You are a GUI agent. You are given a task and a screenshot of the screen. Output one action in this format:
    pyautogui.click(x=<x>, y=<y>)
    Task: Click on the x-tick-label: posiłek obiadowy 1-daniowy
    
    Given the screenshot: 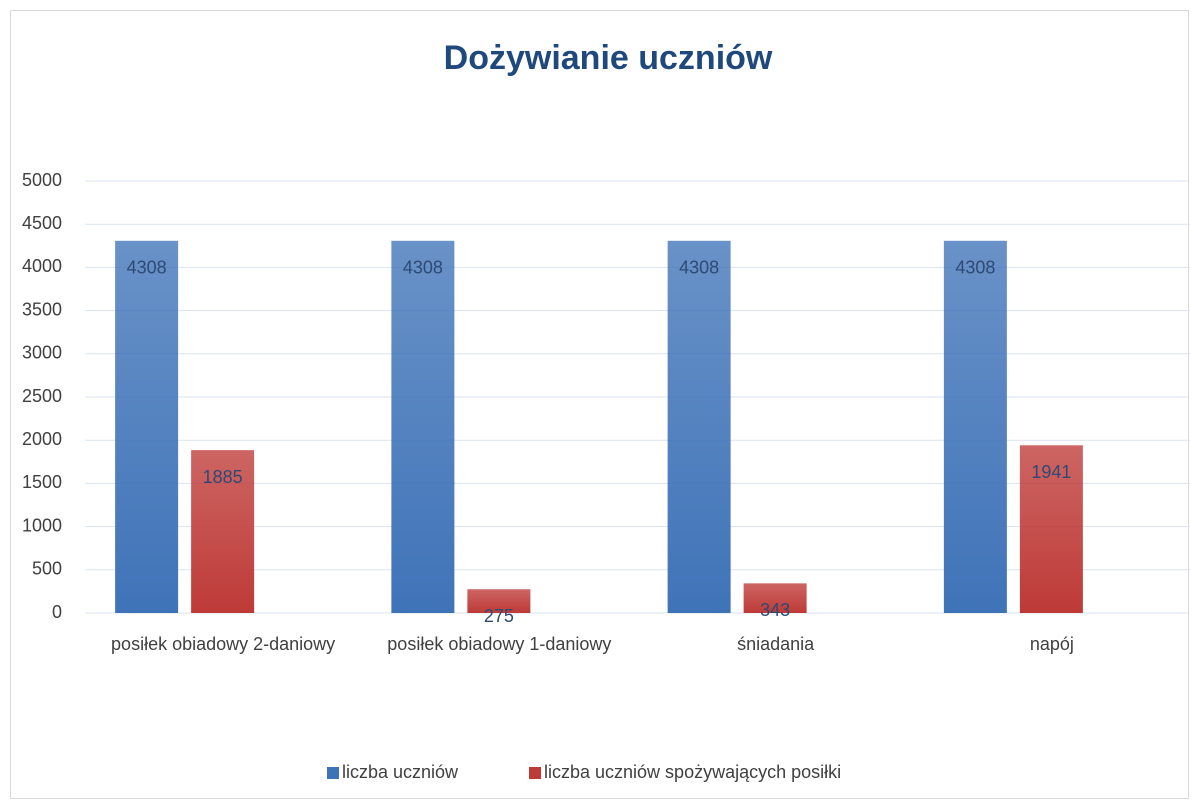 What is the action you would take?
    pyautogui.click(x=499, y=644)
    